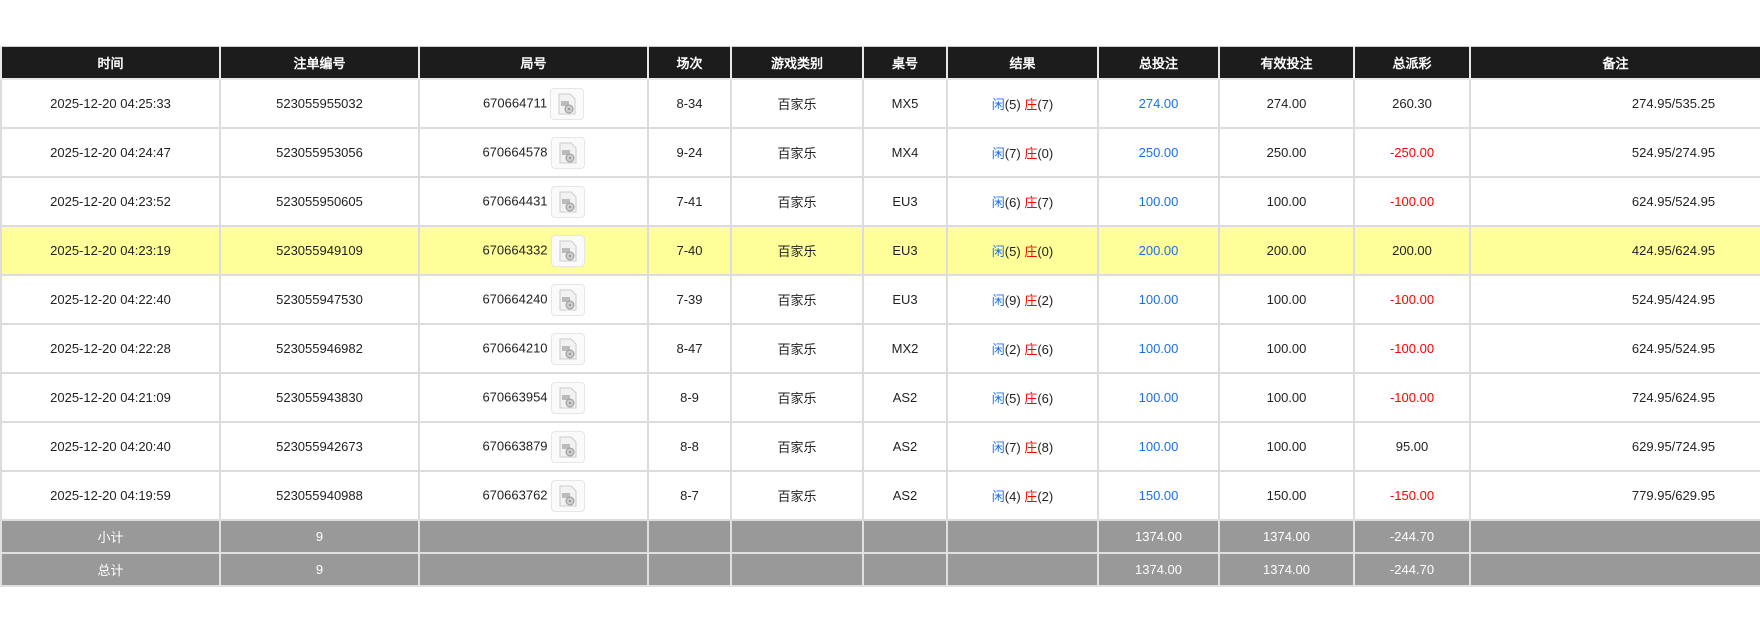 The height and width of the screenshot is (631, 1760). Describe the element at coordinates (319, 397) in the screenshot. I see `cell-bet-id: 523055943830` at that location.